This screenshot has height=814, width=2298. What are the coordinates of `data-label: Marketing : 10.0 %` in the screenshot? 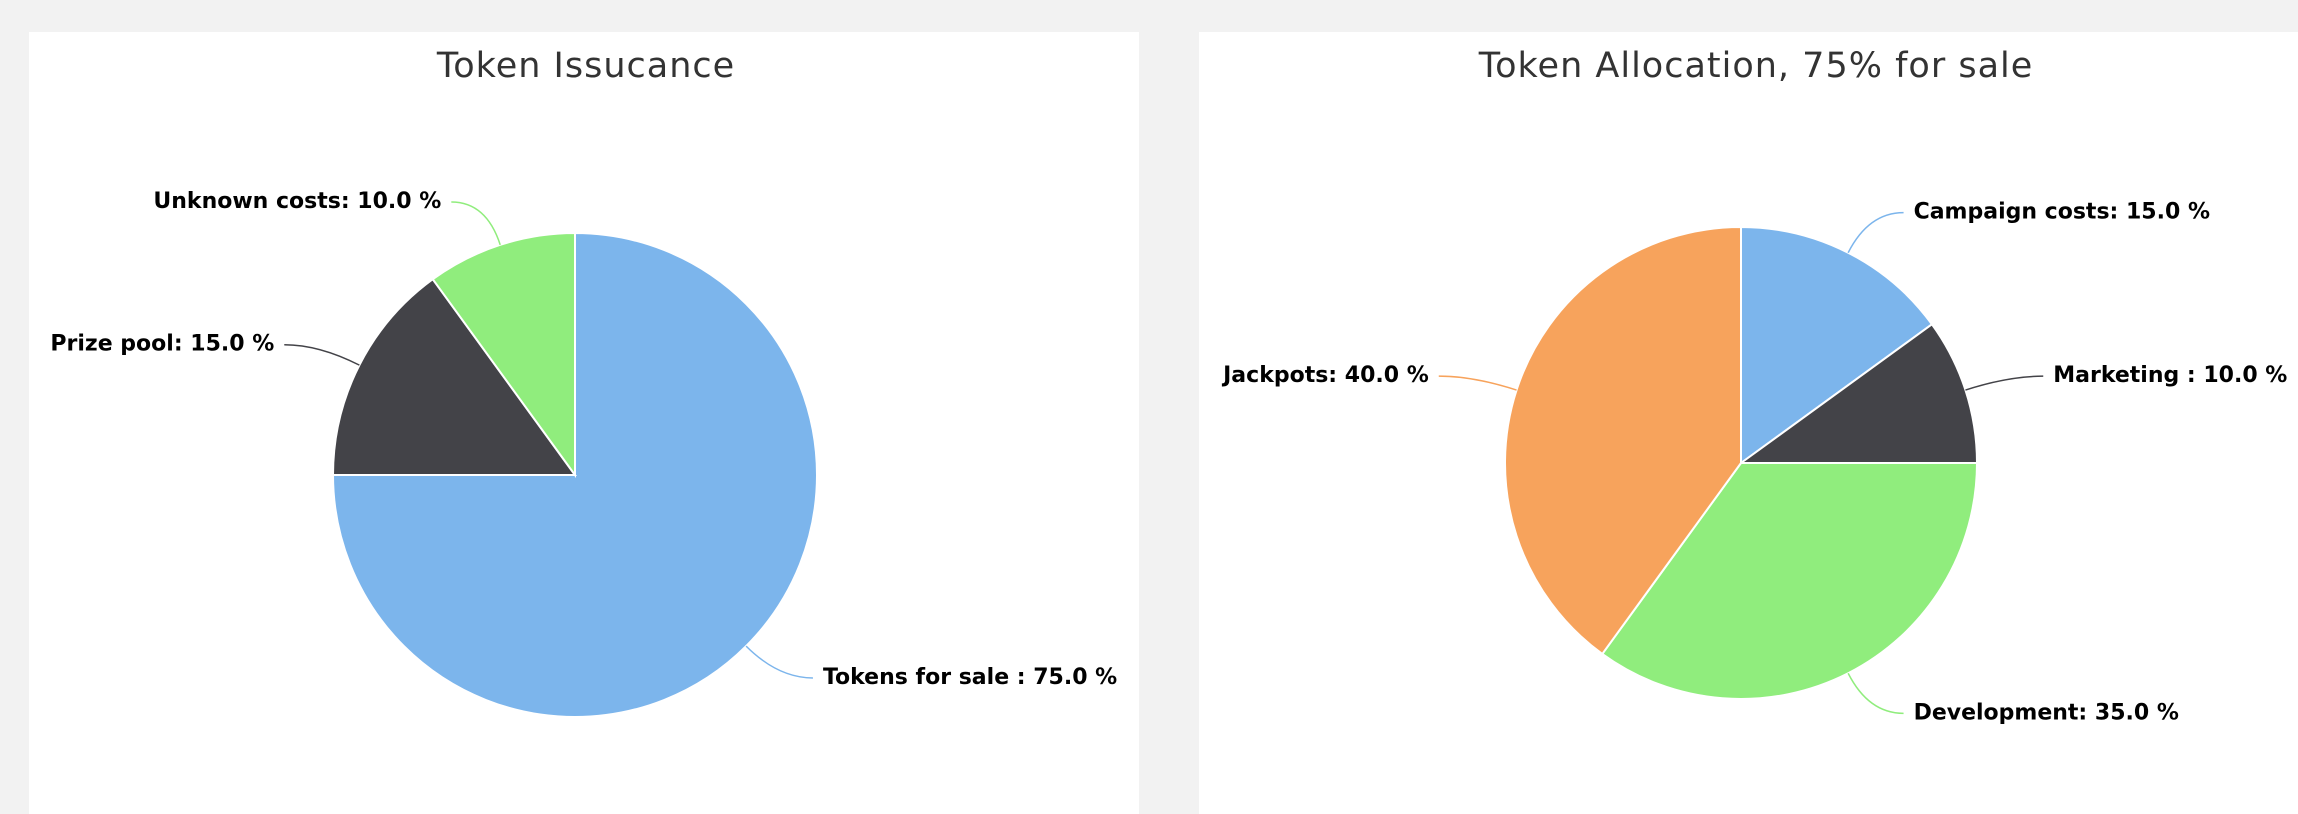 It's located at (2170, 375).